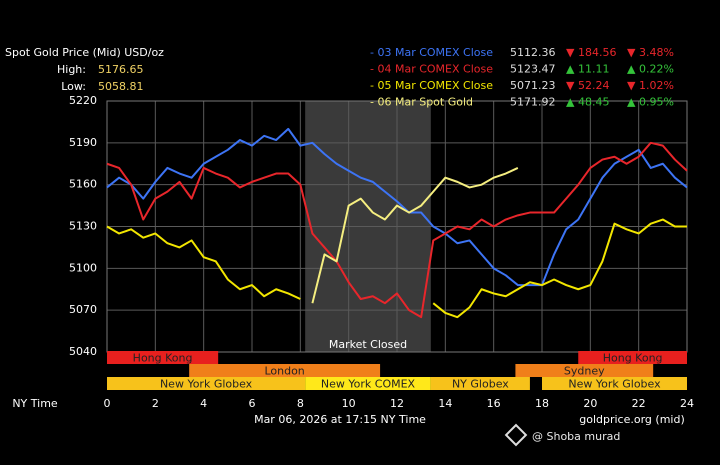 The height and width of the screenshot is (465, 720). Describe the element at coordinates (587, 85) in the screenshot. I see `legend-change: ▼ 52.24` at that location.